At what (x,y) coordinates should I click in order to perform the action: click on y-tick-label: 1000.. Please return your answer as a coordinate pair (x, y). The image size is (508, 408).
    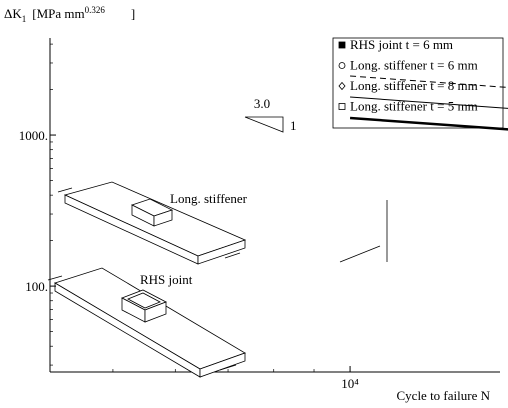
    Looking at the image, I should click on (33, 135).